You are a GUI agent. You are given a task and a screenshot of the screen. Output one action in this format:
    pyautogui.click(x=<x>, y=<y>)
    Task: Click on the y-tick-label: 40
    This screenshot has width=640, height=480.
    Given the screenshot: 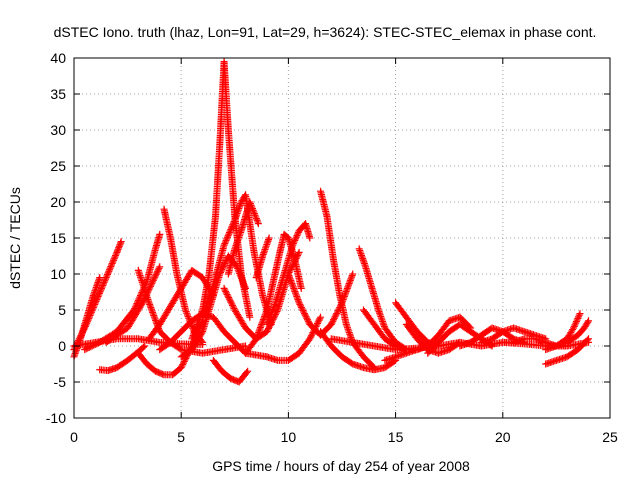 What is the action you would take?
    pyautogui.click(x=58, y=58)
    